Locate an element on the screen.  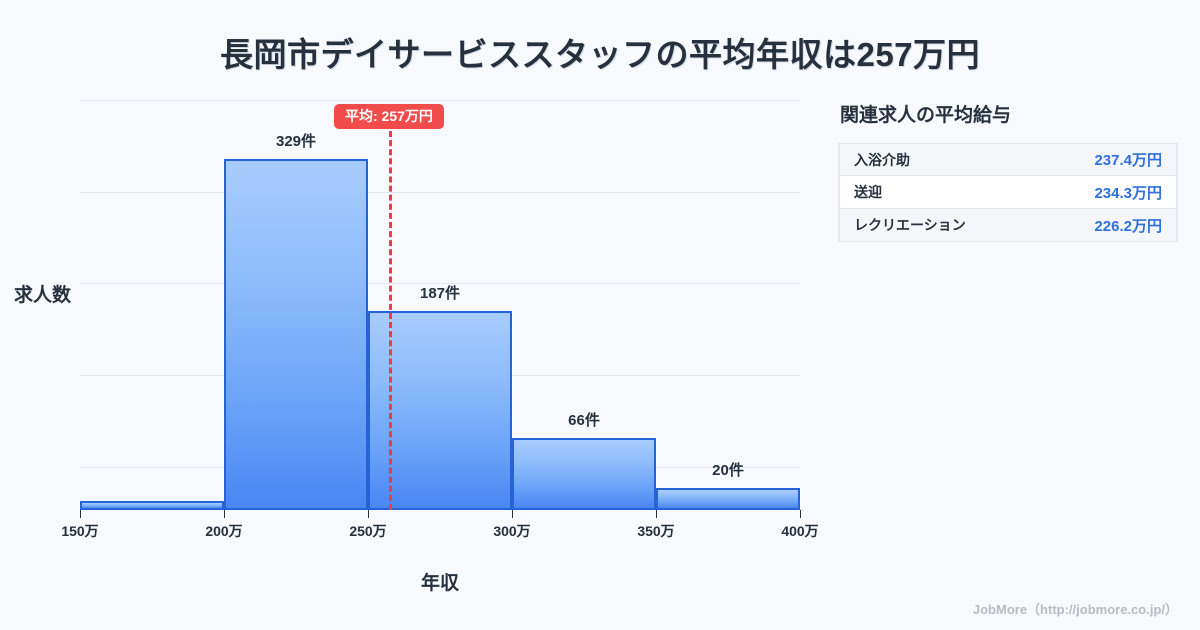
bar-label-350-400: 20件 is located at coordinates (728, 470).